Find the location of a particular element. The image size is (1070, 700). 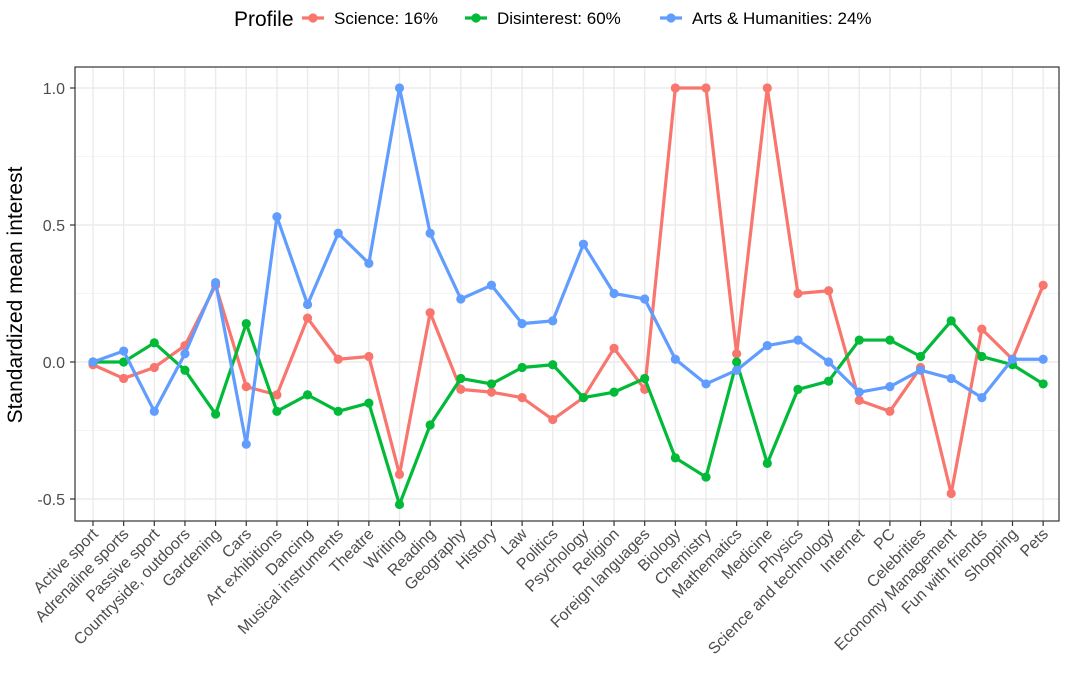

legend-entry-2: Disinterest: 60% is located at coordinates (543, 18).